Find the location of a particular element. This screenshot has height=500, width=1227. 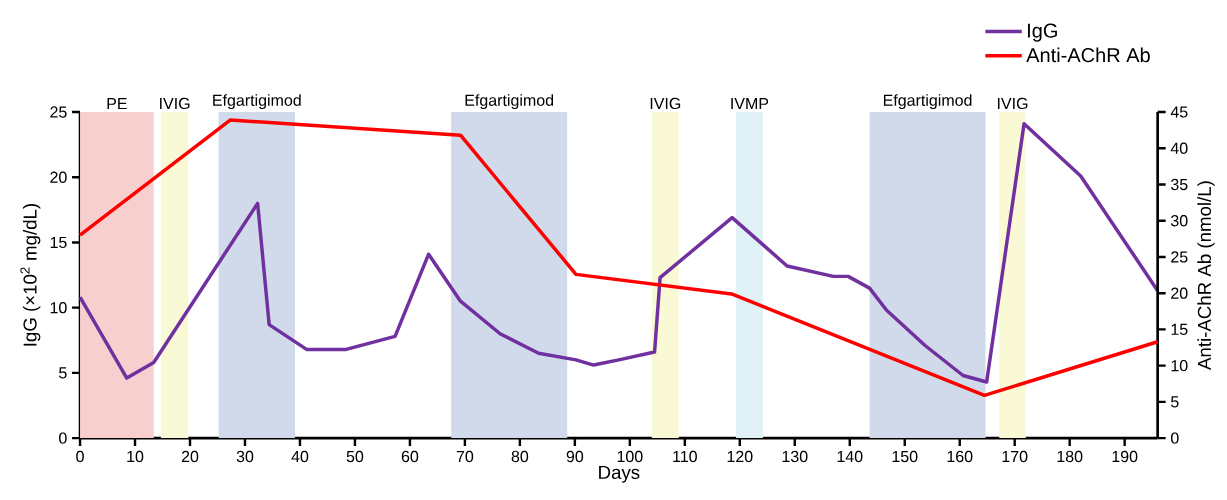

y-tick-label: 25 is located at coordinates (58, 112).